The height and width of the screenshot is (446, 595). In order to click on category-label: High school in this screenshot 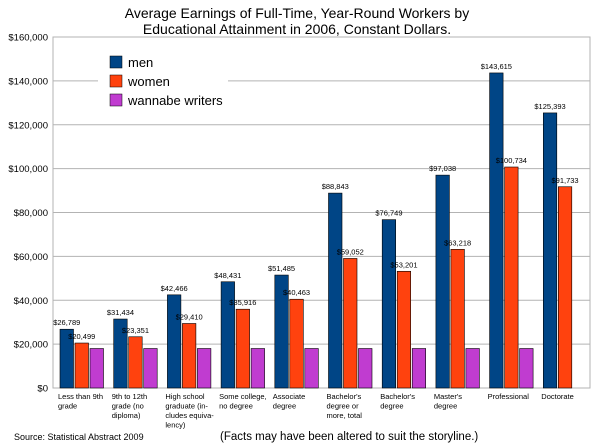, I will do `click(185, 396)`.